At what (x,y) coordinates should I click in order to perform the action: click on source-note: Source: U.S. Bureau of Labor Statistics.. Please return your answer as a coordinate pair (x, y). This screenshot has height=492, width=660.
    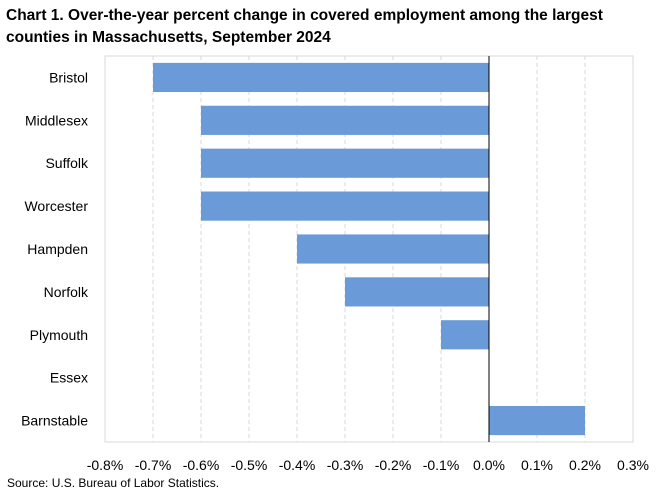
    Looking at the image, I should click on (113, 483).